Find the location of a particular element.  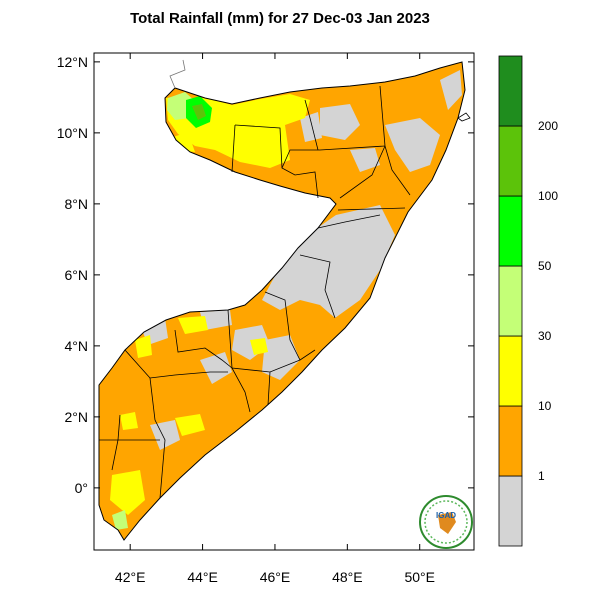

legend-color-bar is located at coordinates (510, 301).